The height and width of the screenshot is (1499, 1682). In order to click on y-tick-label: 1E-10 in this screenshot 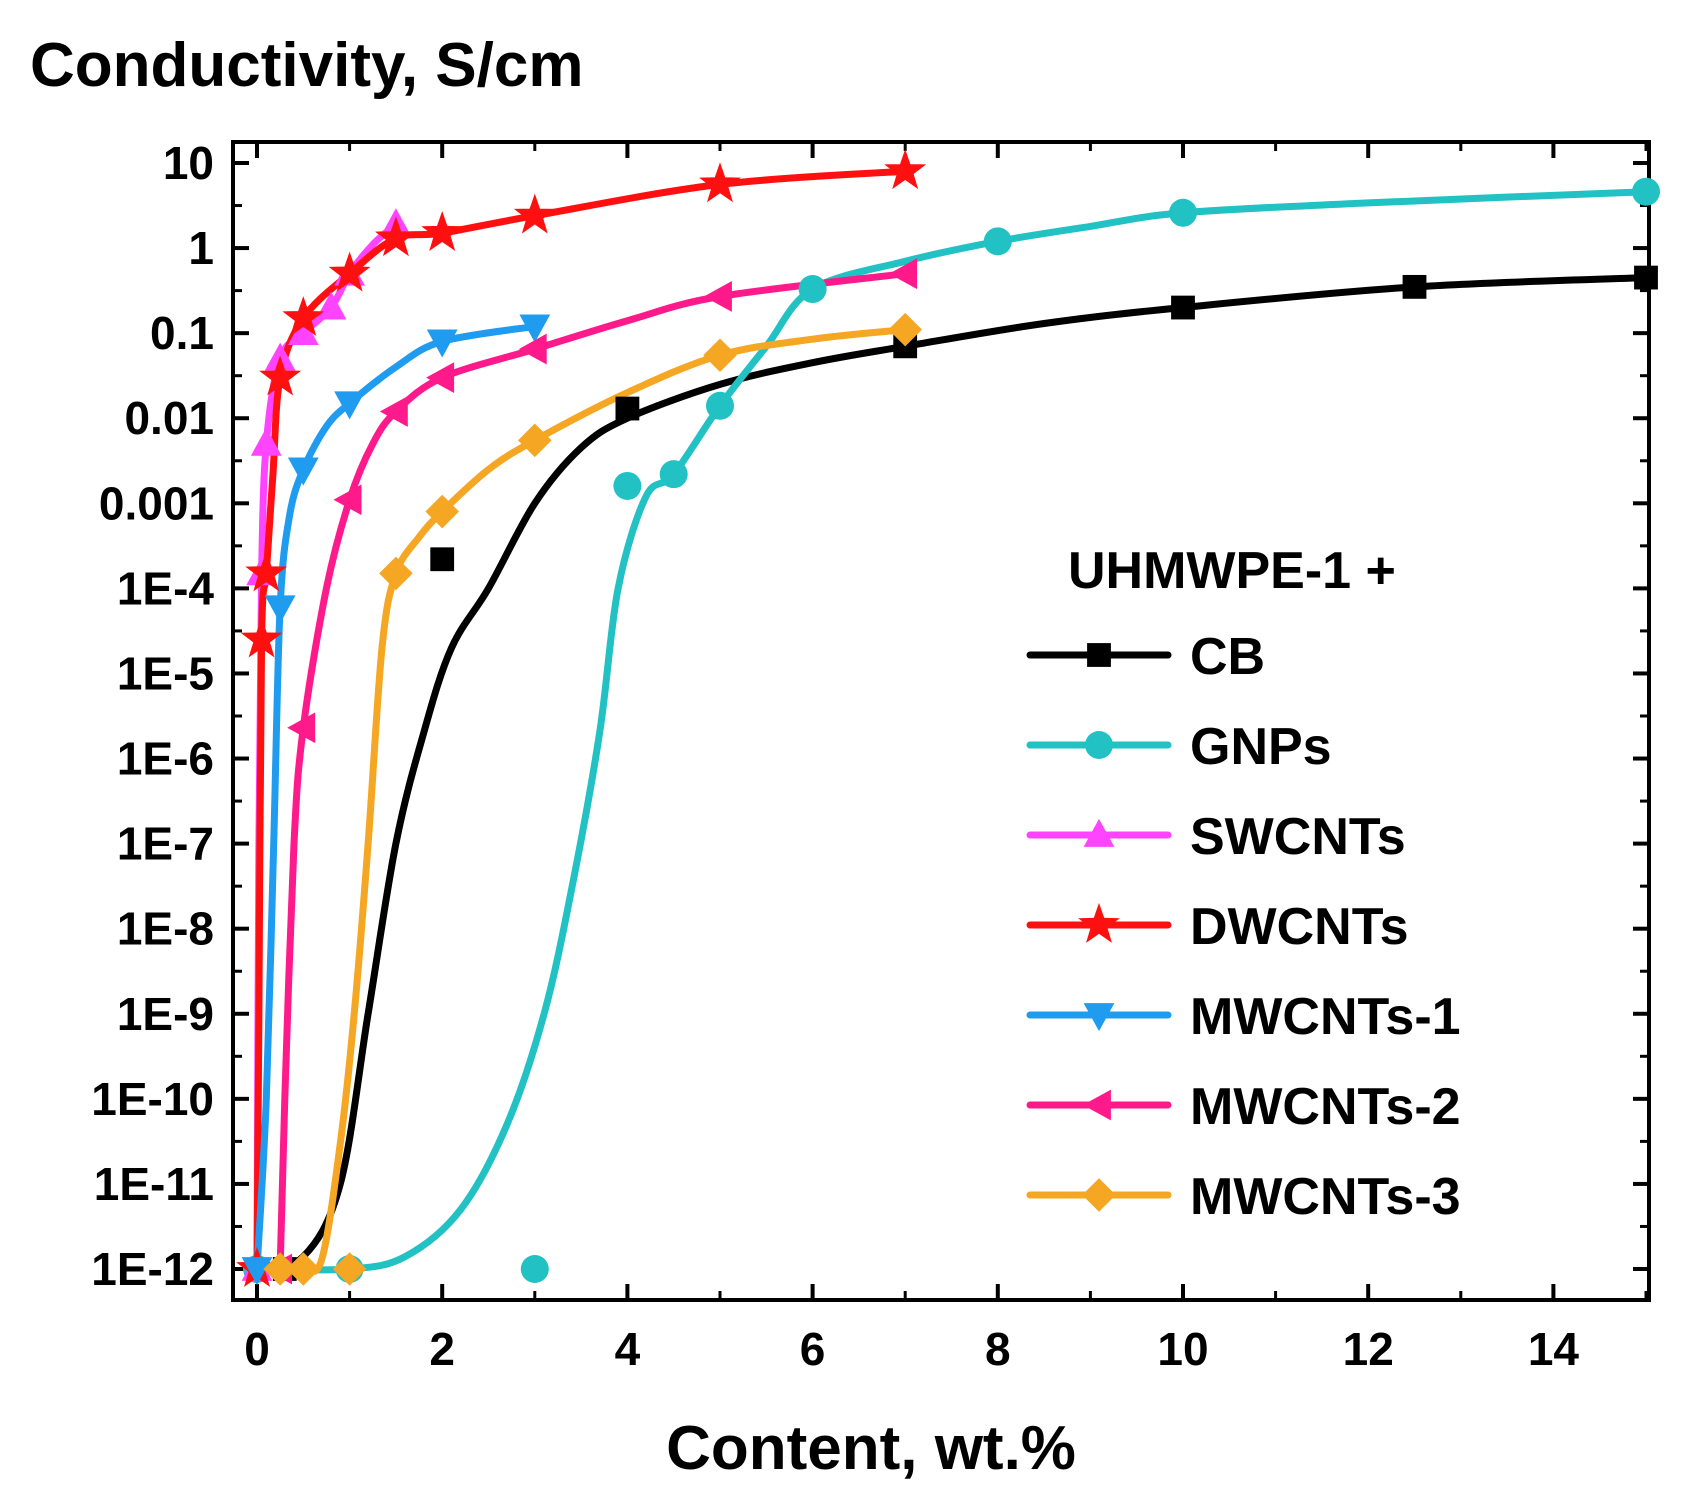, I will do `click(152, 1099)`.